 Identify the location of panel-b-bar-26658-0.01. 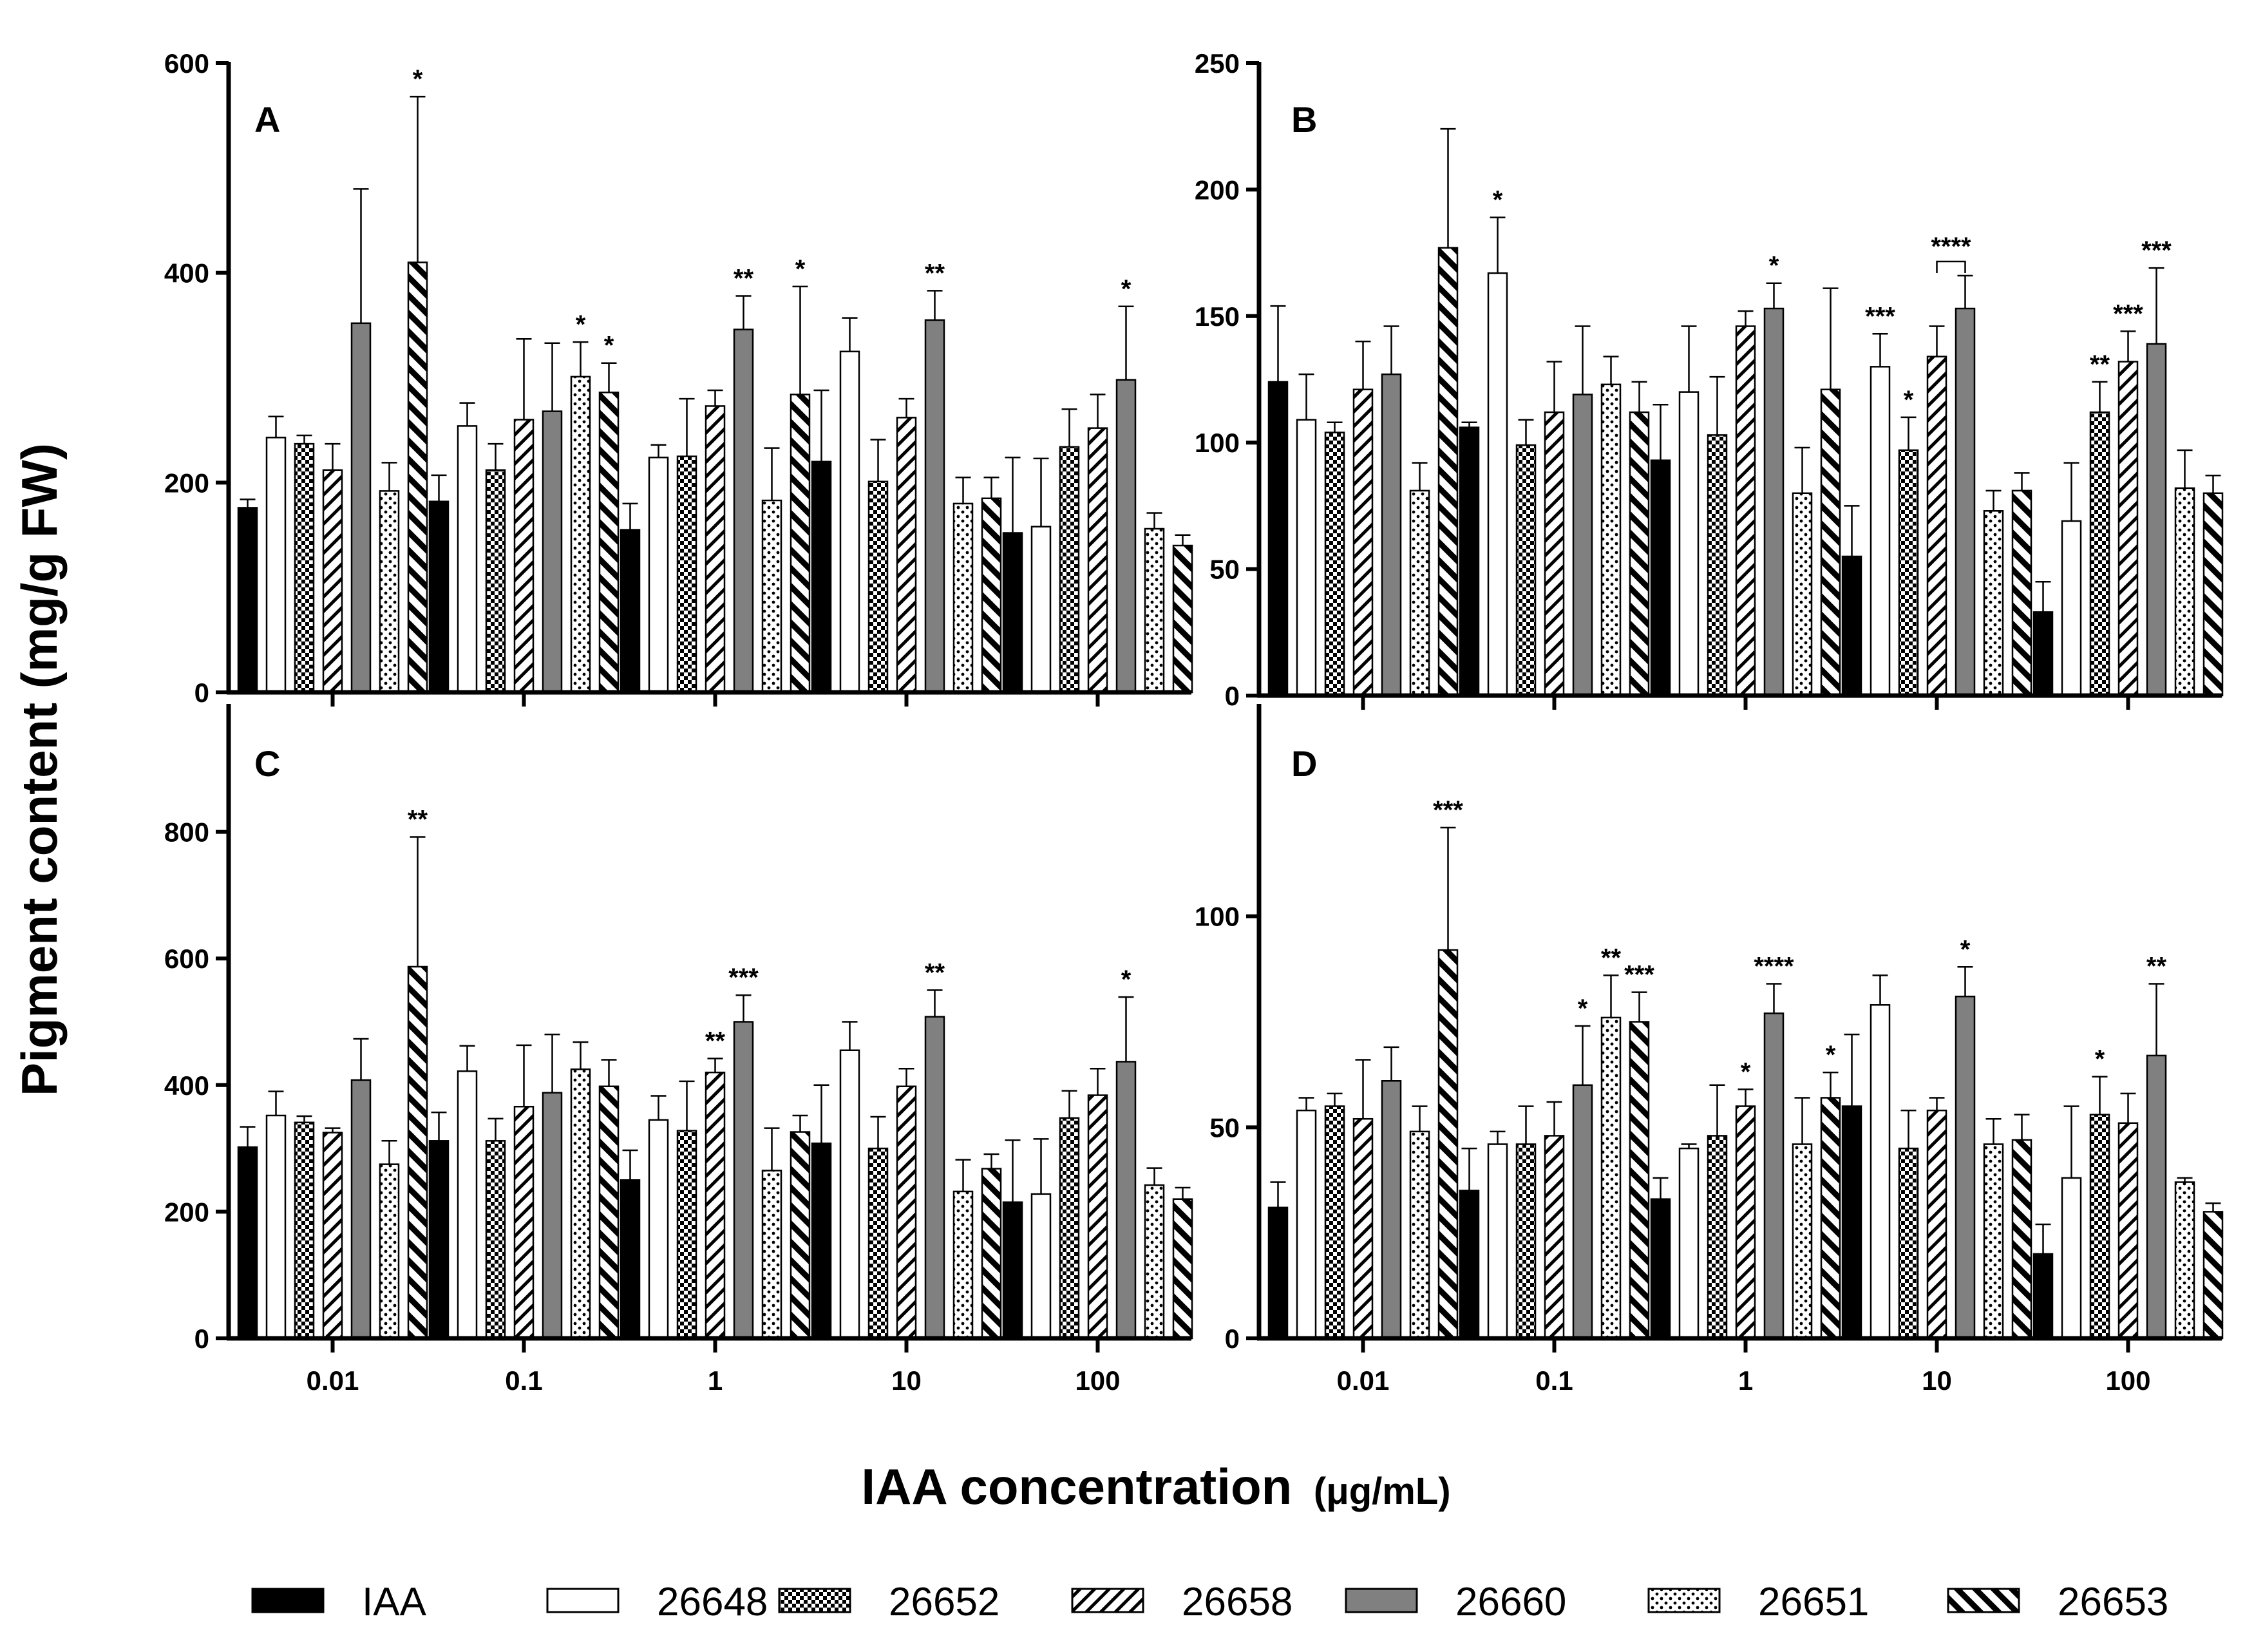
(1363, 543).